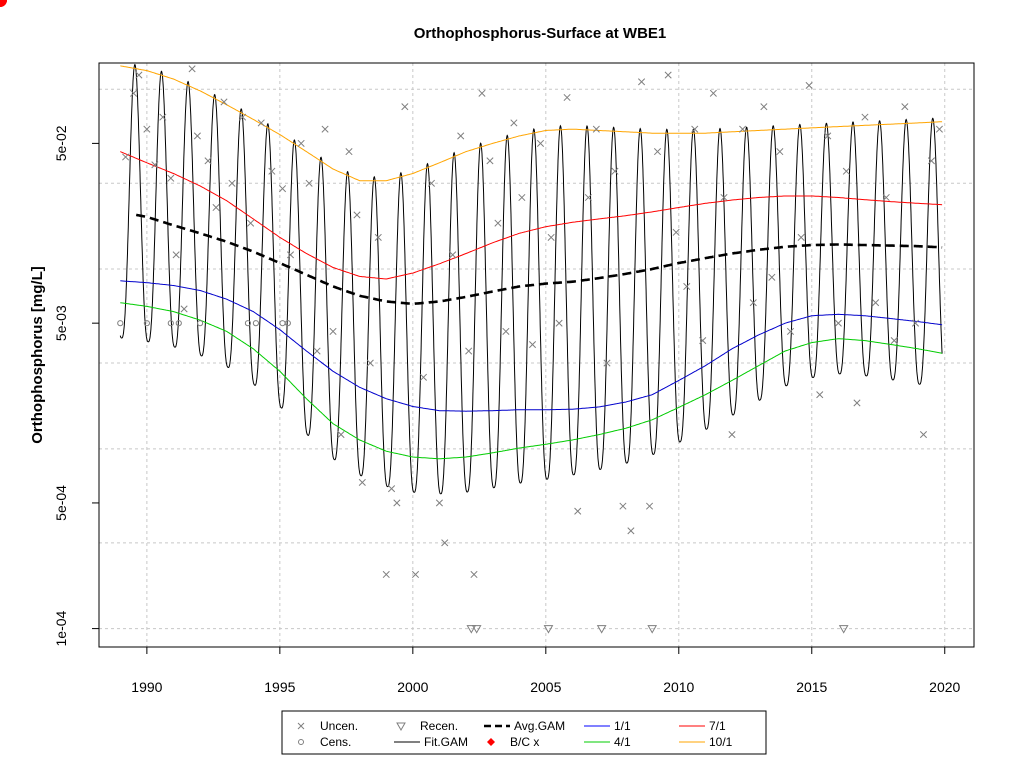 The width and height of the screenshot is (1024, 768). What do you see at coordinates (678, 687) in the screenshot?
I see `x-tick-label: 2010` at bounding box center [678, 687].